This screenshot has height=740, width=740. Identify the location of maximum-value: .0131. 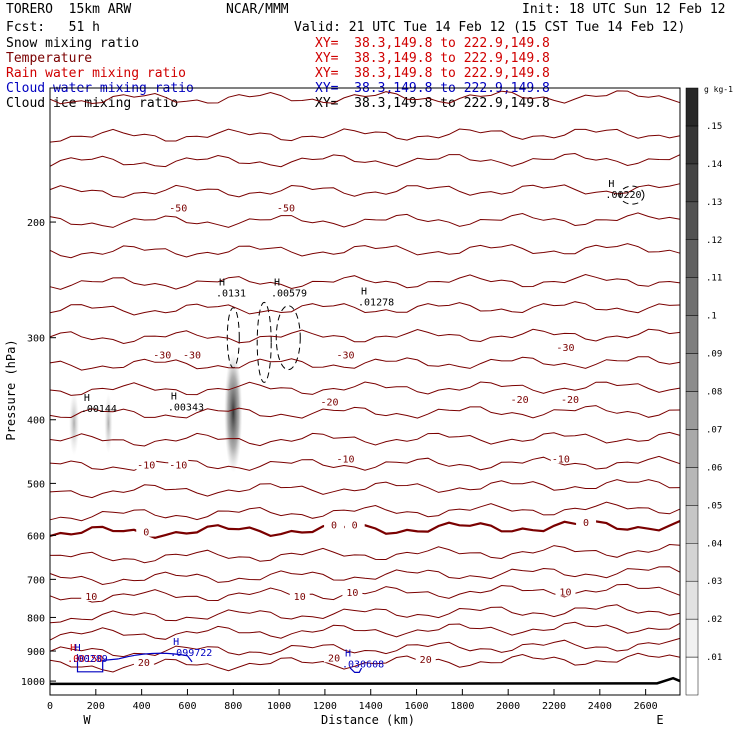
(231, 294).